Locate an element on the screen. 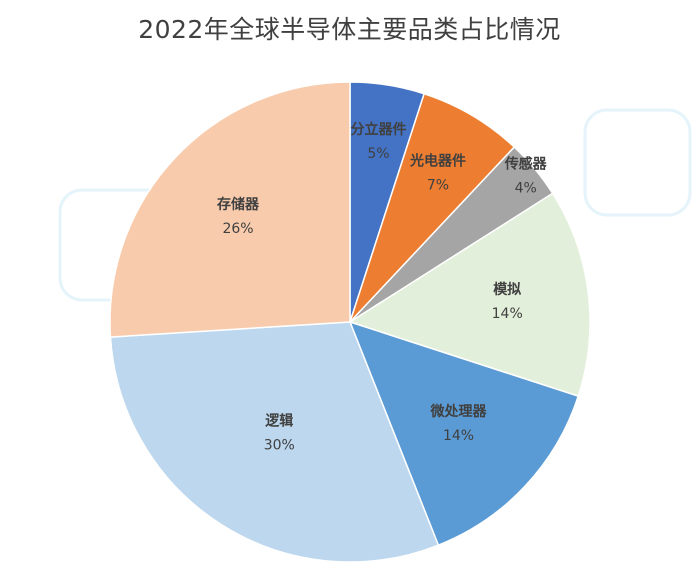  slice-category-label: 光电器件 is located at coordinates (437, 160).